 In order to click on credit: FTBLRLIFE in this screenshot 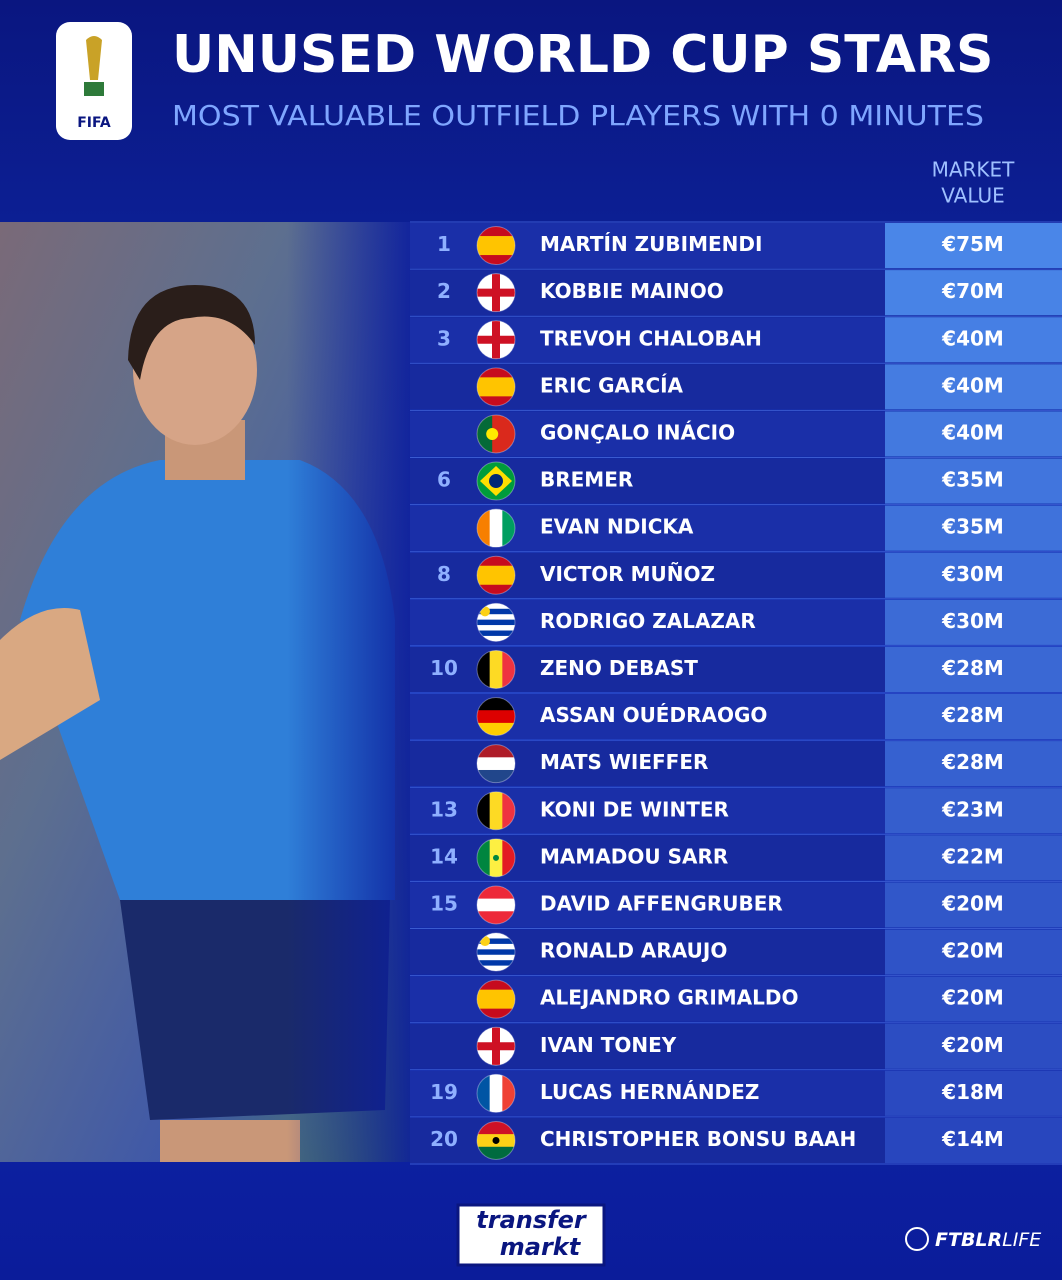, I will do `click(988, 1240)`.